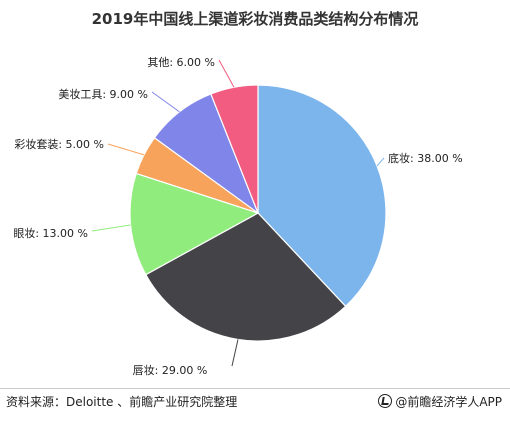  Describe the element at coordinates (170, 370) in the screenshot. I see `data-label-2: 唇妆: 29.00 %` at that location.